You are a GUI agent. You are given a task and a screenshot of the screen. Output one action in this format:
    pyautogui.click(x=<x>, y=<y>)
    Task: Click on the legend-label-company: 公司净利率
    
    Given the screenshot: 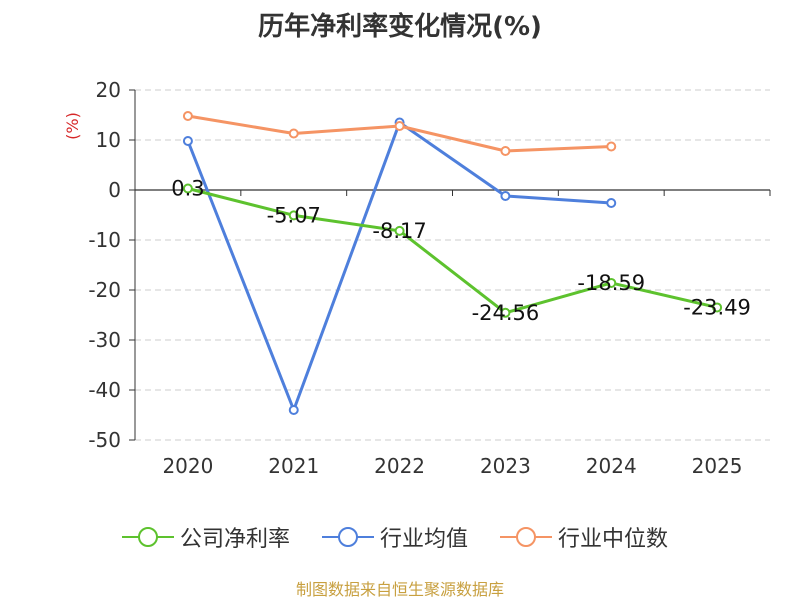 What is the action you would take?
    pyautogui.click(x=235, y=539)
    